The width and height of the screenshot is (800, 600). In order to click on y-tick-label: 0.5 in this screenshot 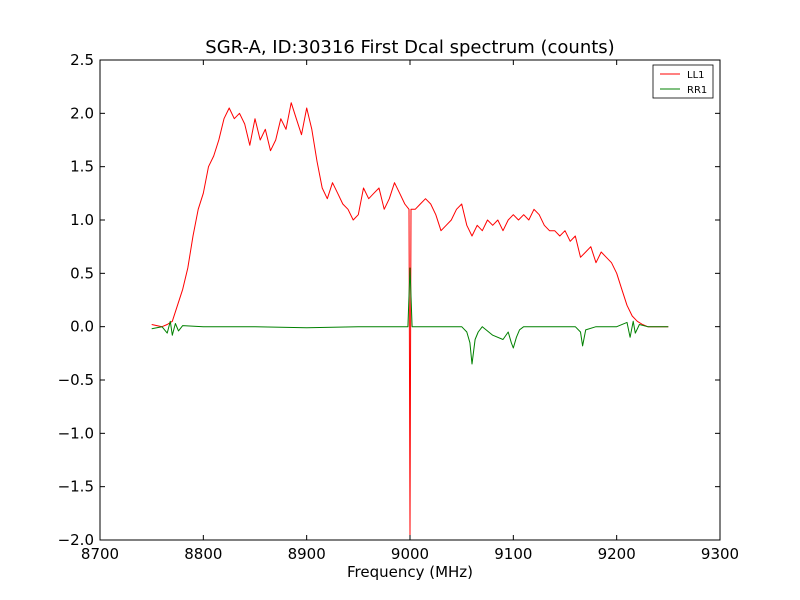, I will do `click(82, 273)`.